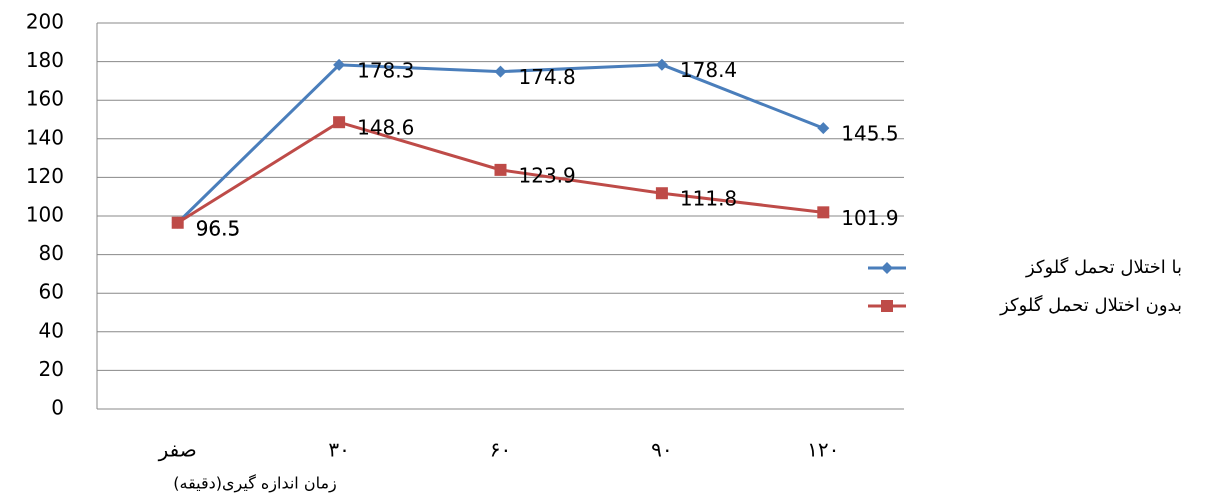 The image size is (1206, 496). I want to click on y-tick-label: 200, so click(45, 22).